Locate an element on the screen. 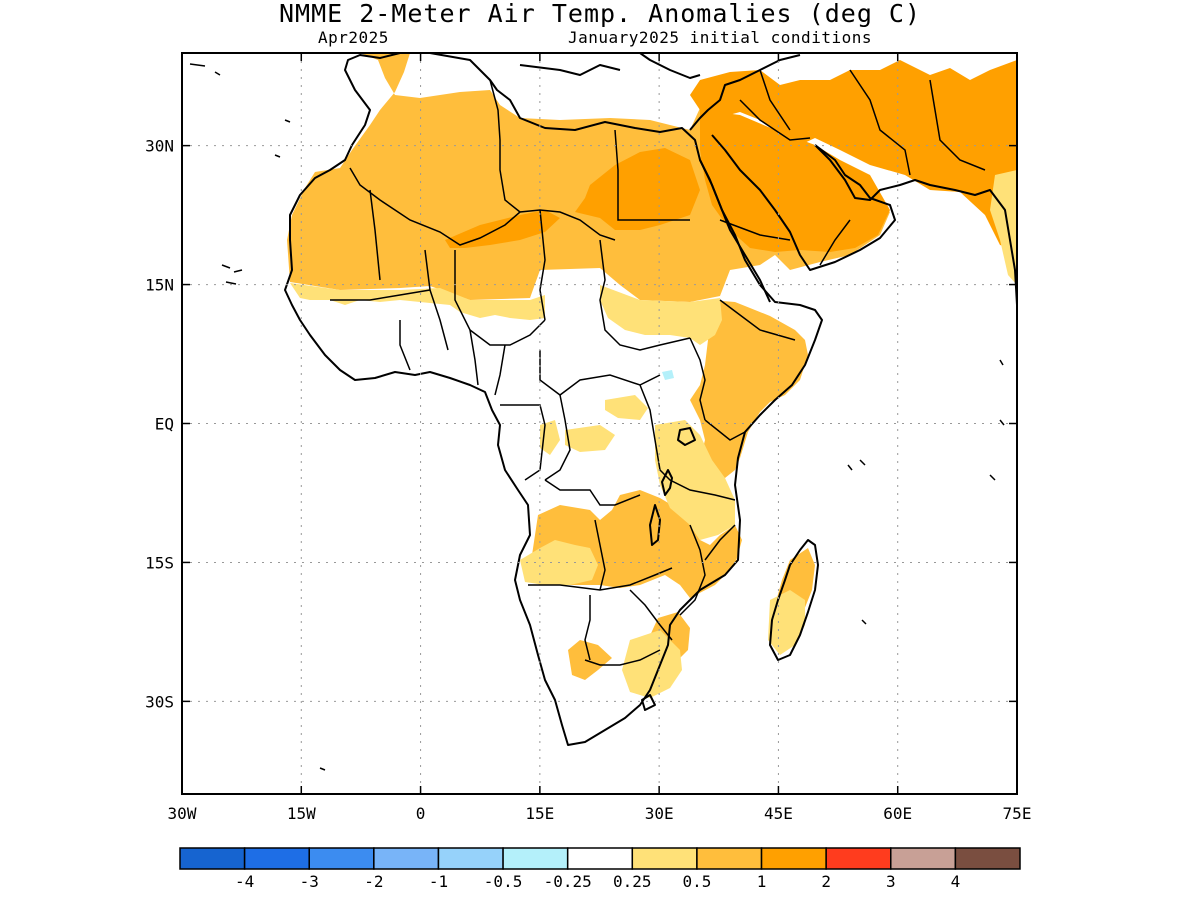 This screenshot has height=900, width=1200. colorbar is located at coordinates (600, 858).